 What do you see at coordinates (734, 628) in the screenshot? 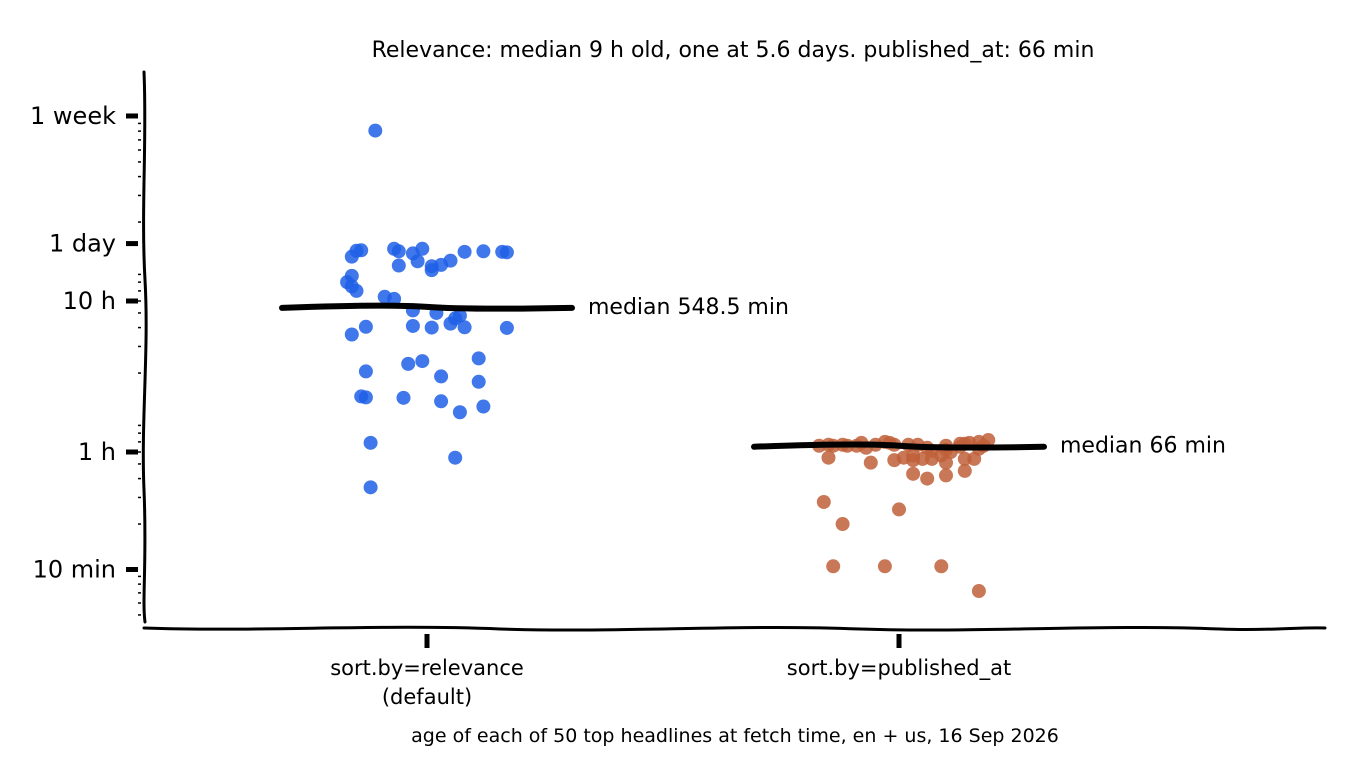
I see `x-axis-line` at bounding box center [734, 628].